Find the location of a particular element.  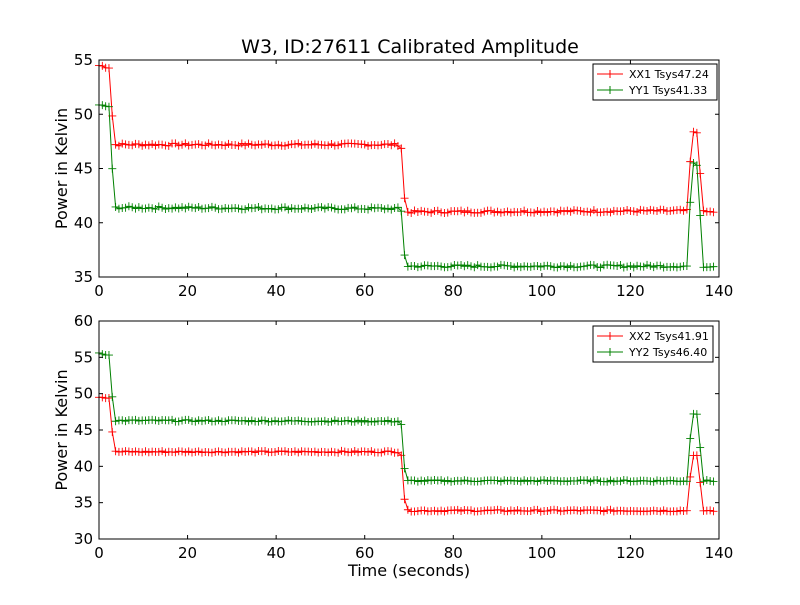

legend-box is located at coordinates (655, 82).